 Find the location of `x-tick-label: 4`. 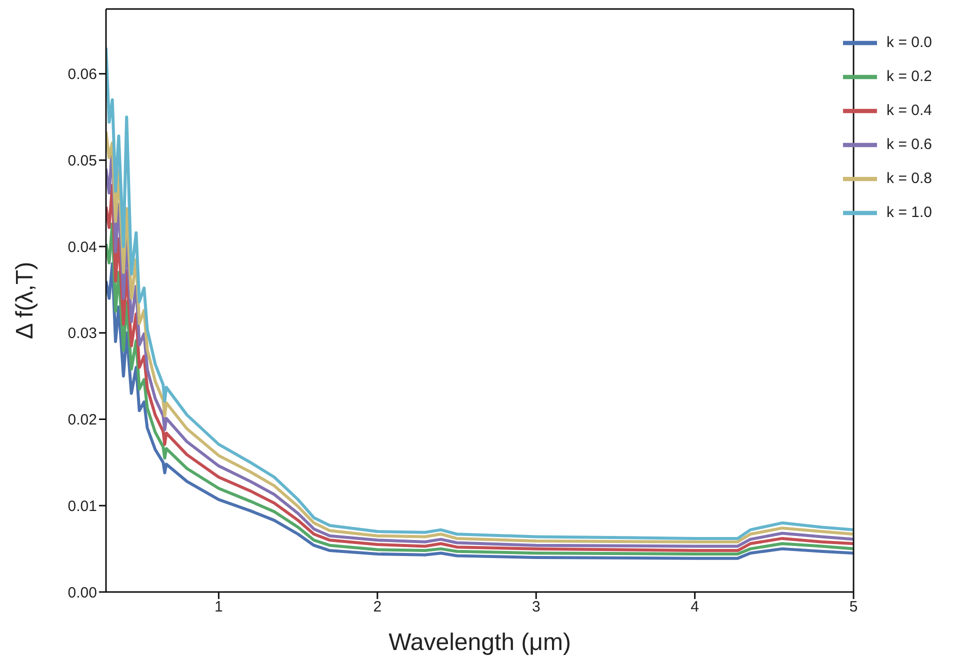

x-tick-label: 4 is located at coordinates (695, 607).